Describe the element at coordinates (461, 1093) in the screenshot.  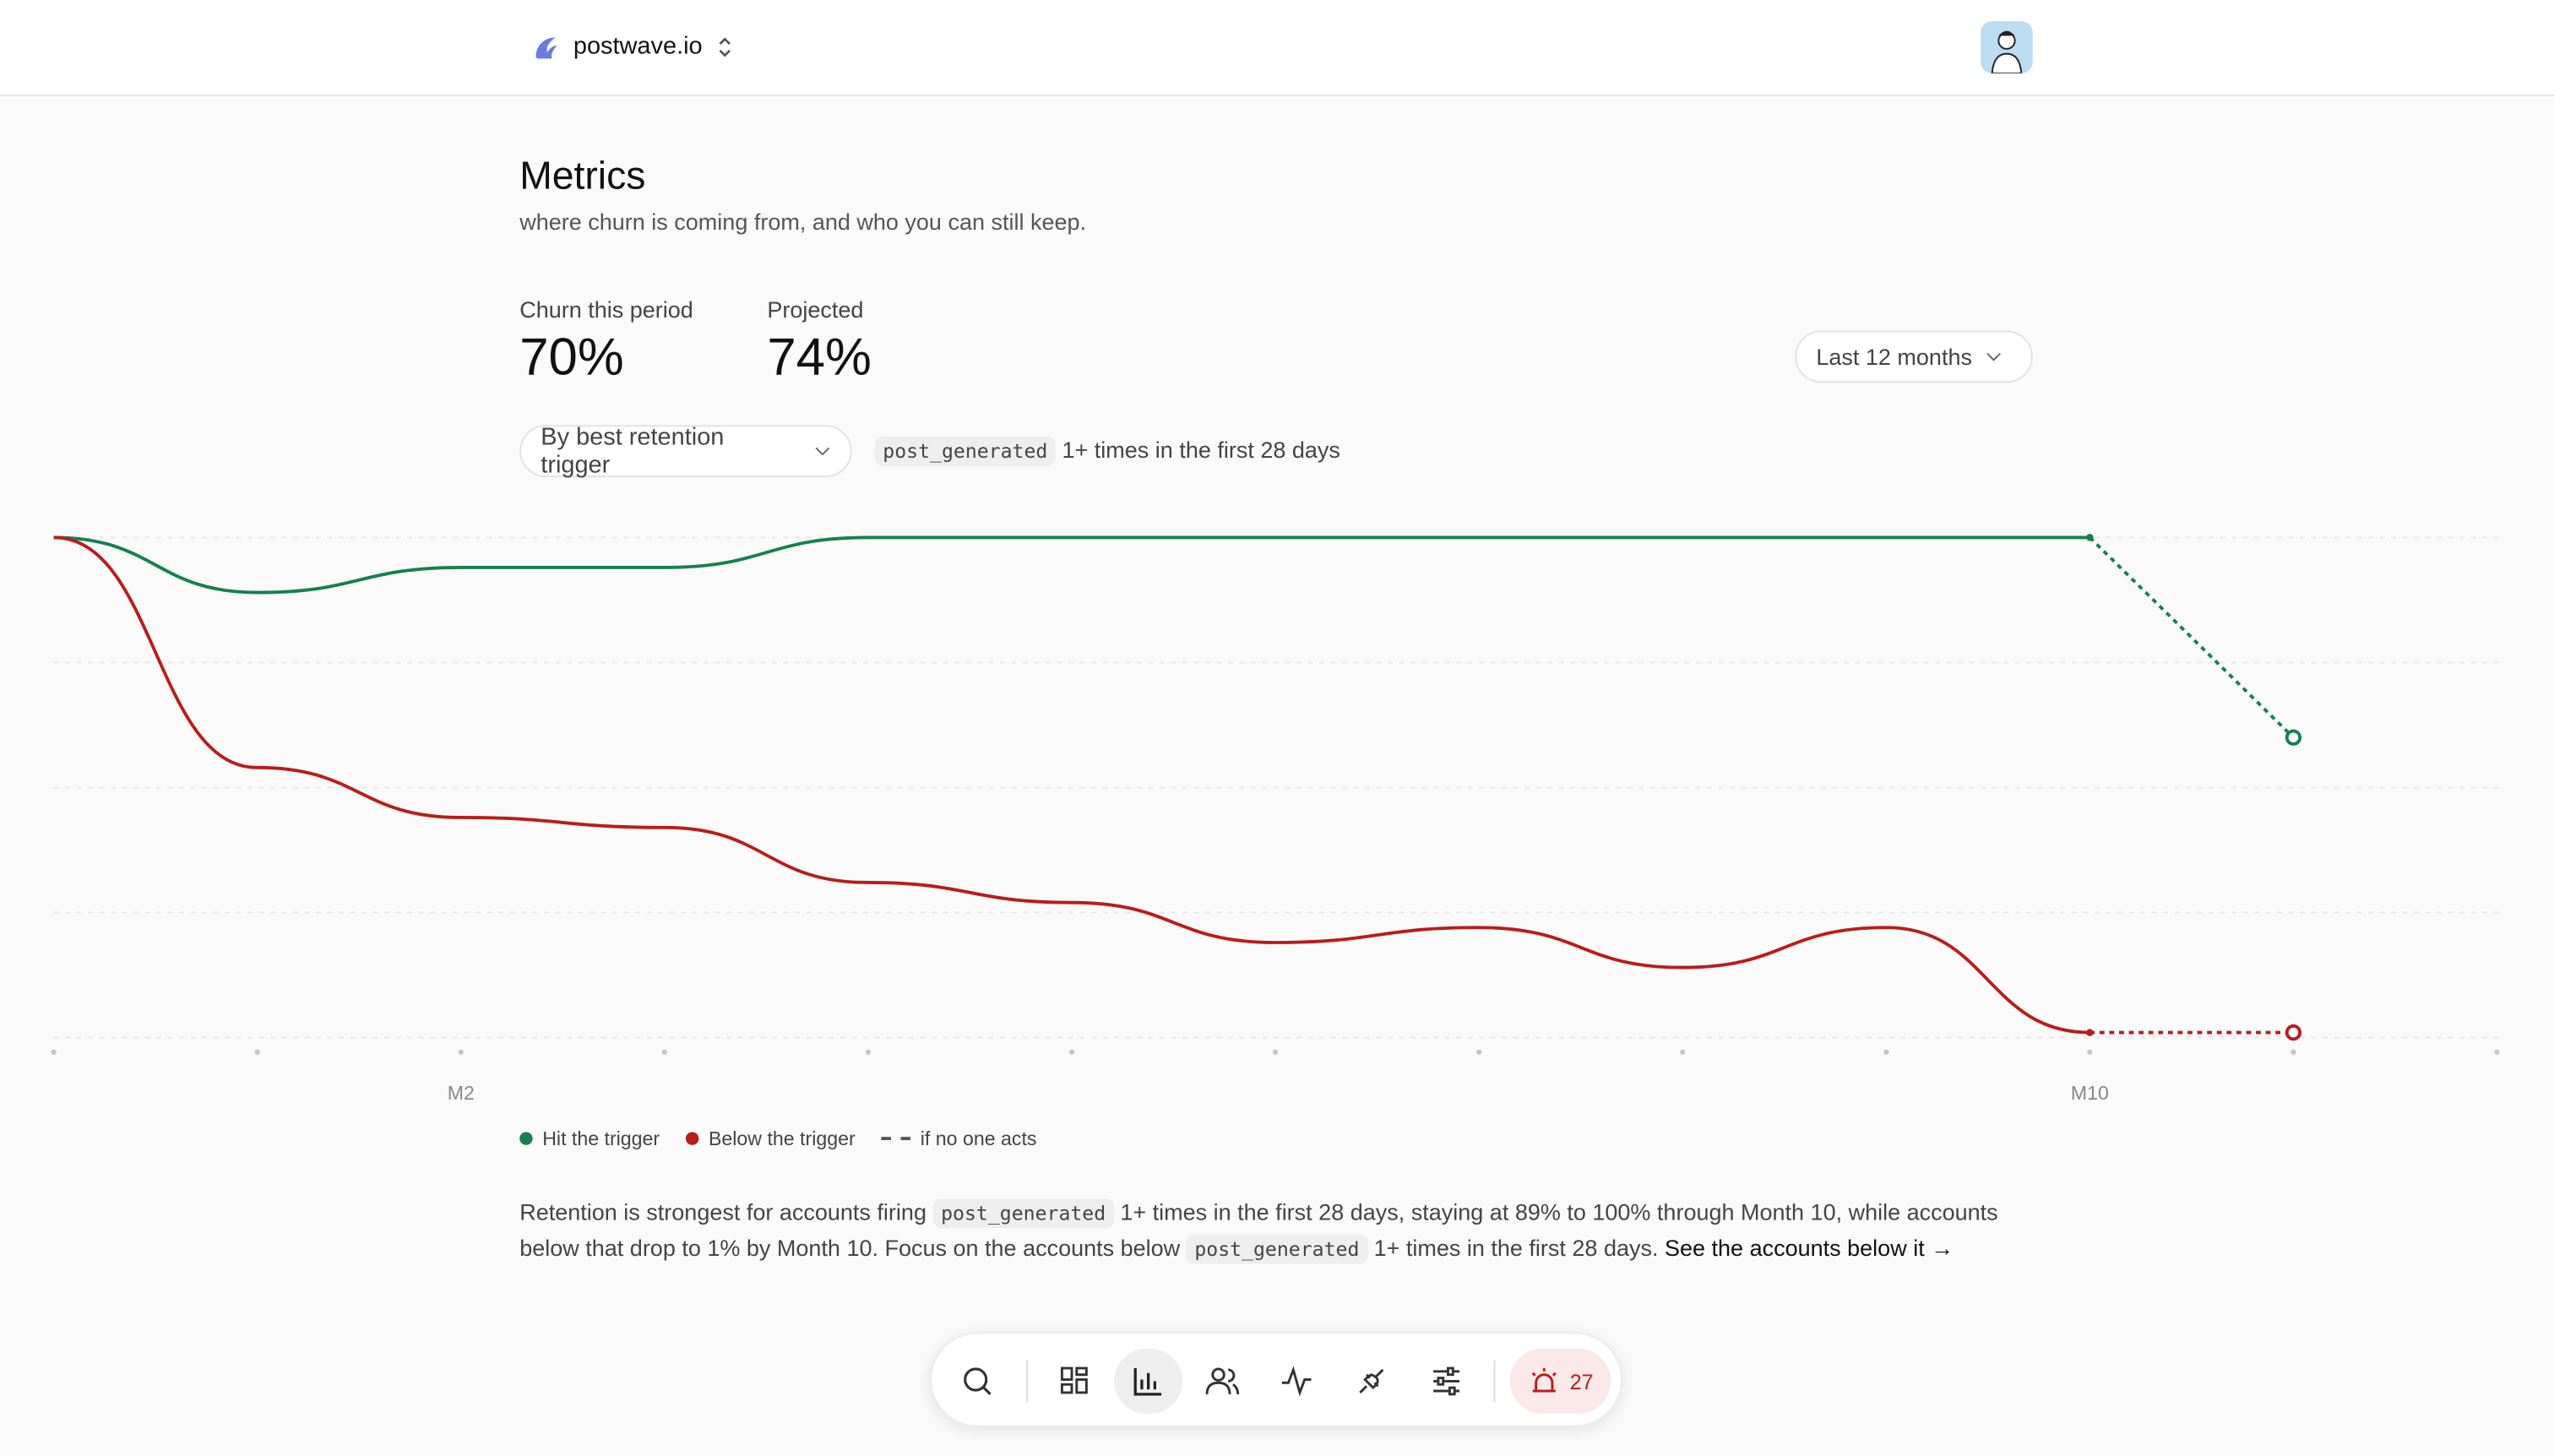
I see `x-tick-label: M2` at that location.